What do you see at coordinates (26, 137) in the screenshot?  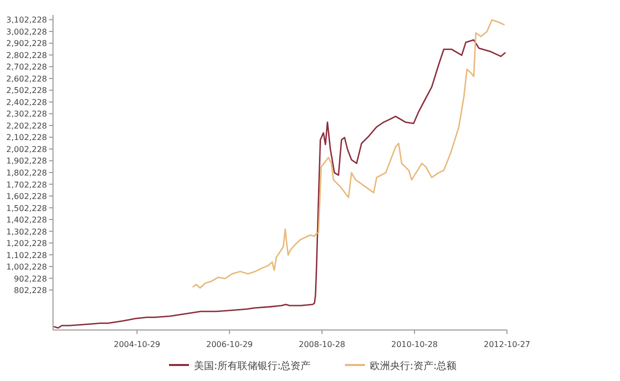 I see `ytick: 2,102,228` at bounding box center [26, 137].